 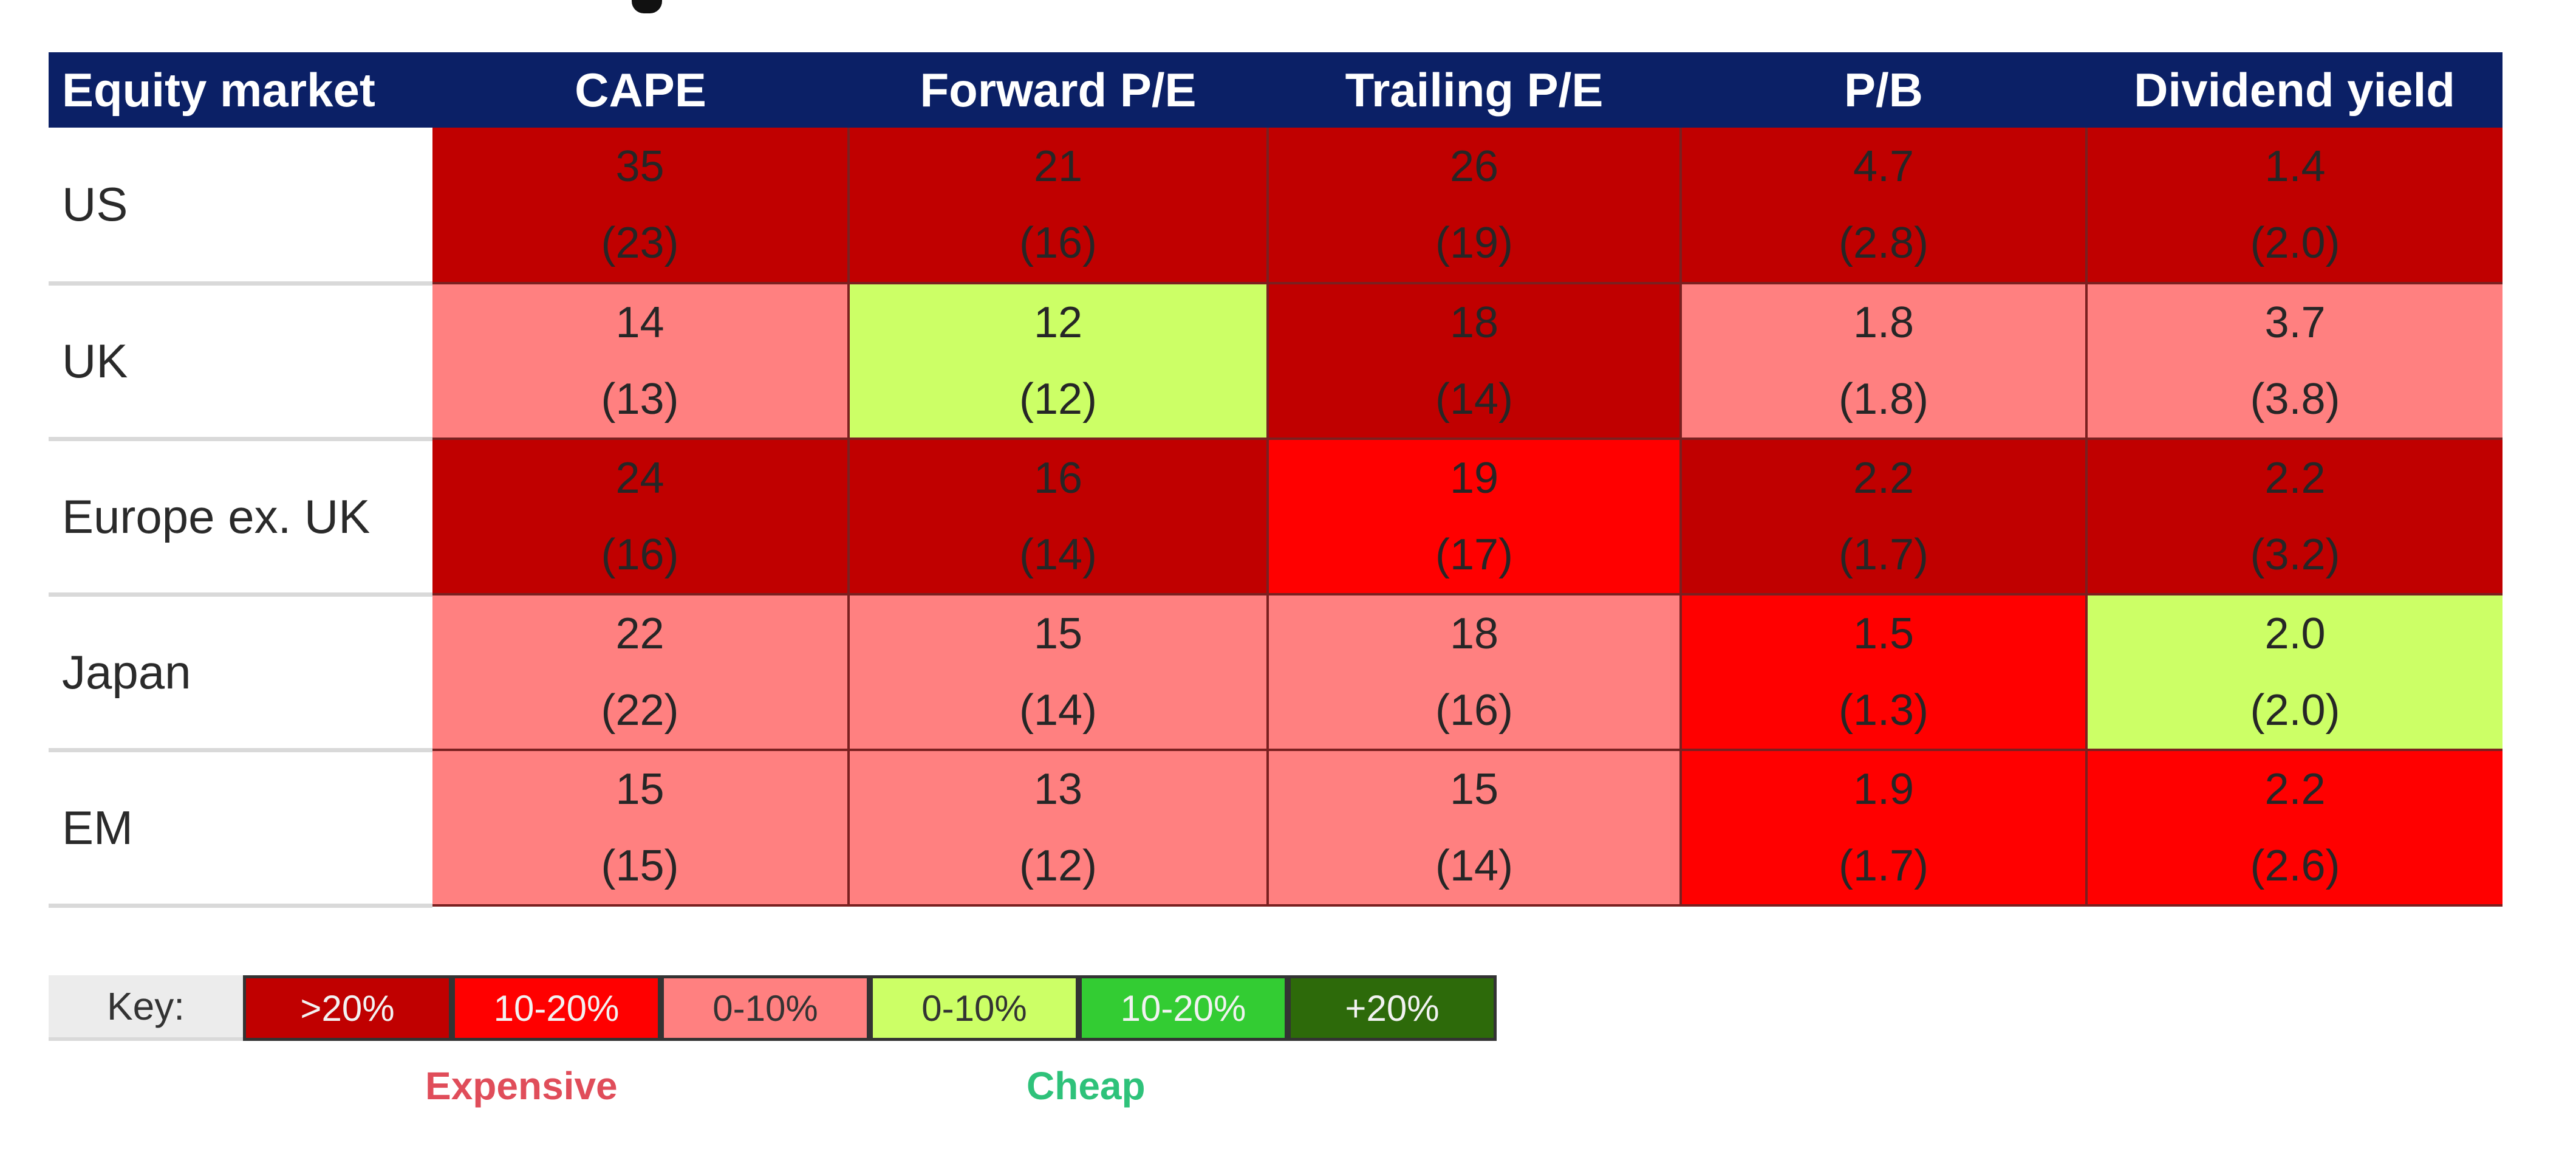 What do you see at coordinates (640, 399) in the screenshot?
I see `cell-average-value: (13)` at bounding box center [640, 399].